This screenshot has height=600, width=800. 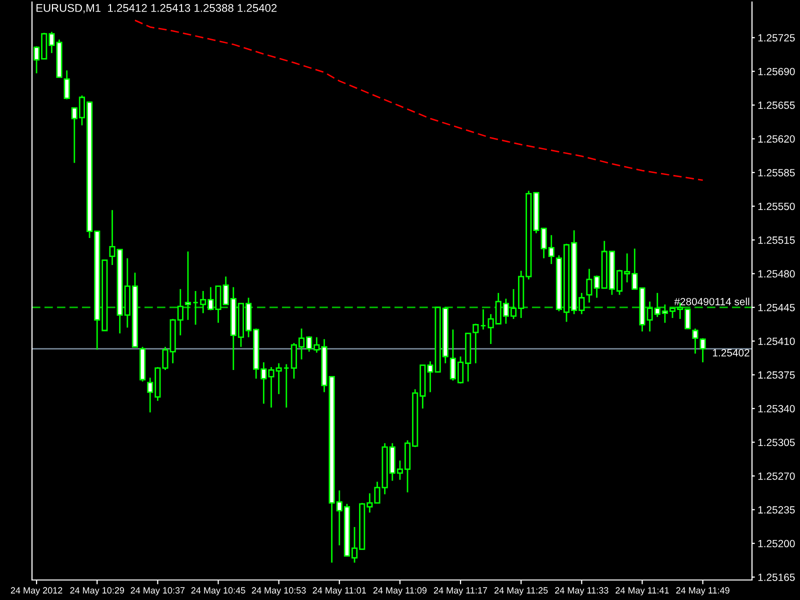 What do you see at coordinates (776, 341) in the screenshot?
I see `y-tick-label: 1.25410` at bounding box center [776, 341].